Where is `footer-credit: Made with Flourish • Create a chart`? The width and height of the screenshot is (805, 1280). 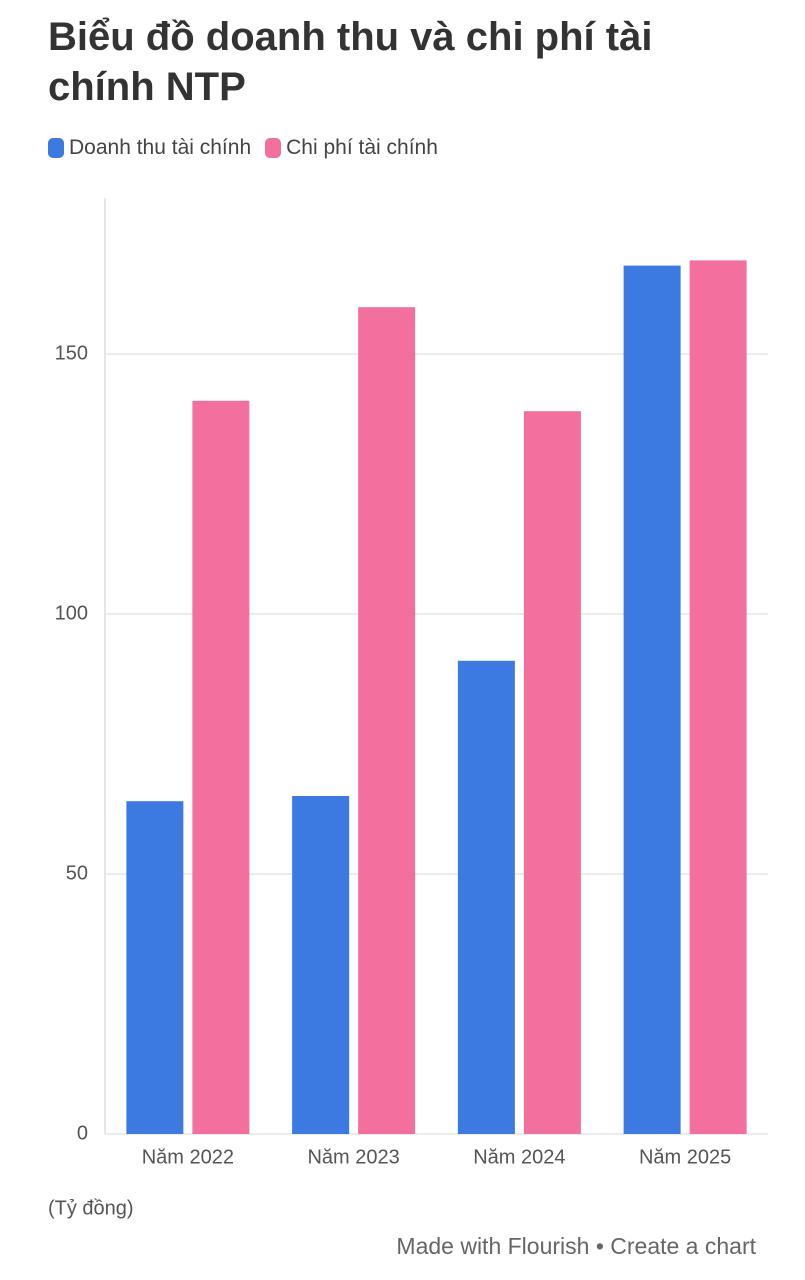
footer-credit: Made with Flourish • Create a chart is located at coordinates (576, 1246).